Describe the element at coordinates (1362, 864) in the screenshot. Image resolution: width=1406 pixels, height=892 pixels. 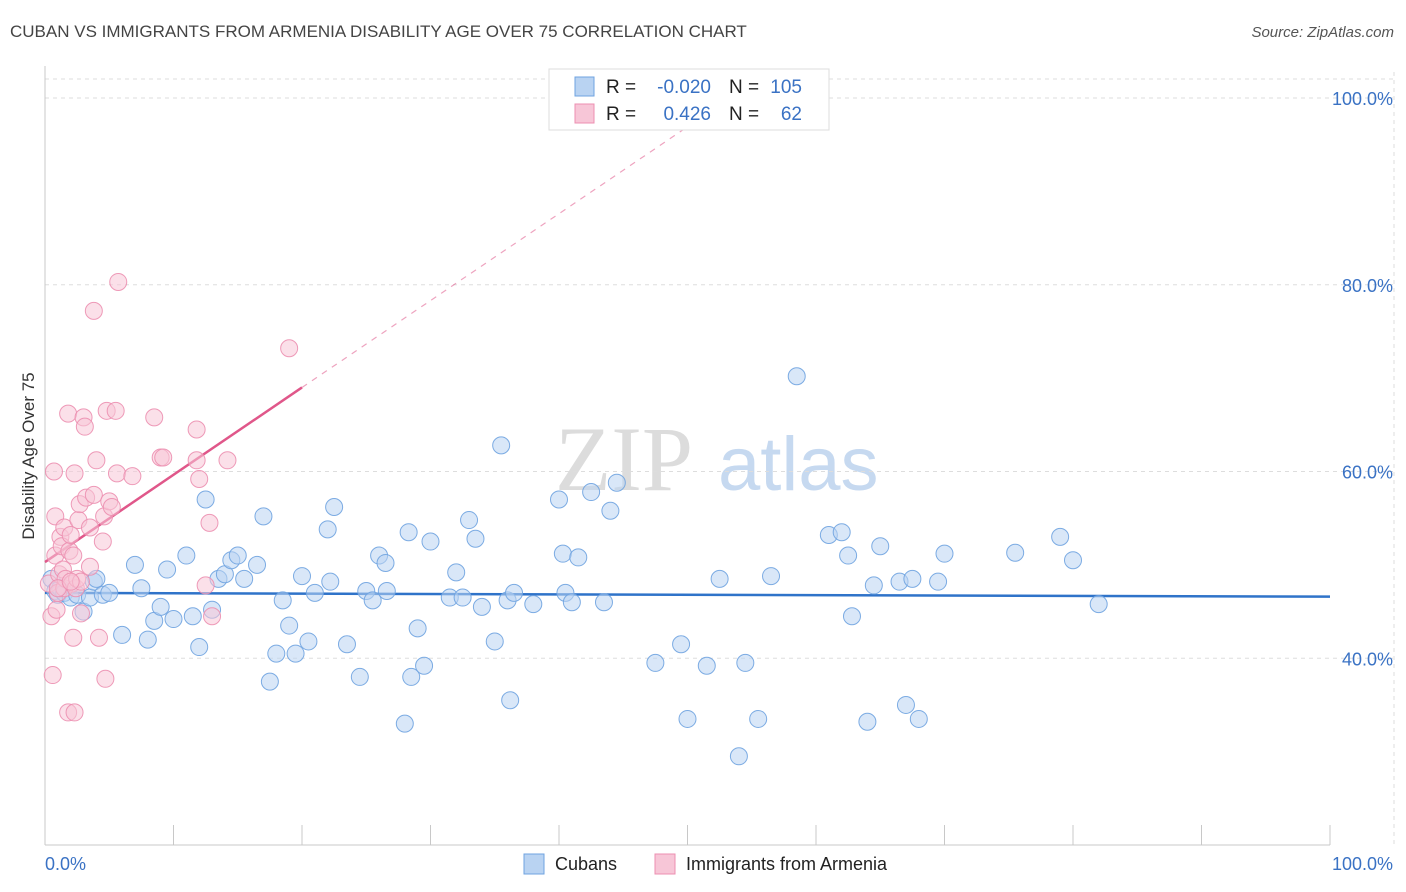
I see `x-tick-label-end: 100.0%` at that location.